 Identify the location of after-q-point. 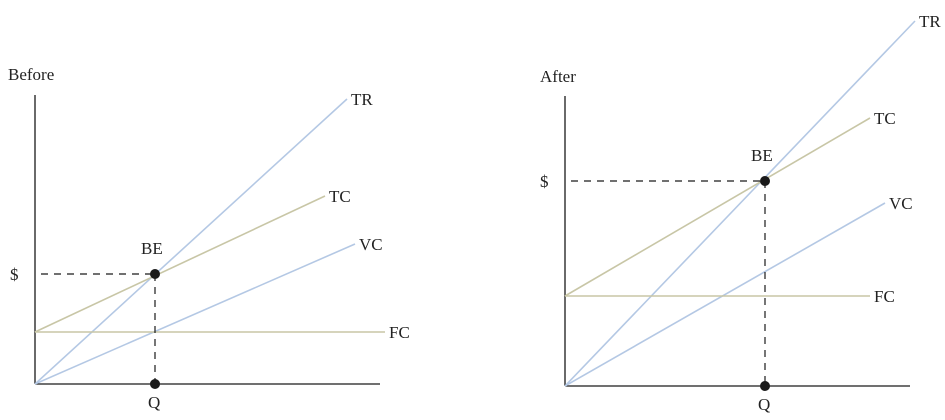
(765, 386).